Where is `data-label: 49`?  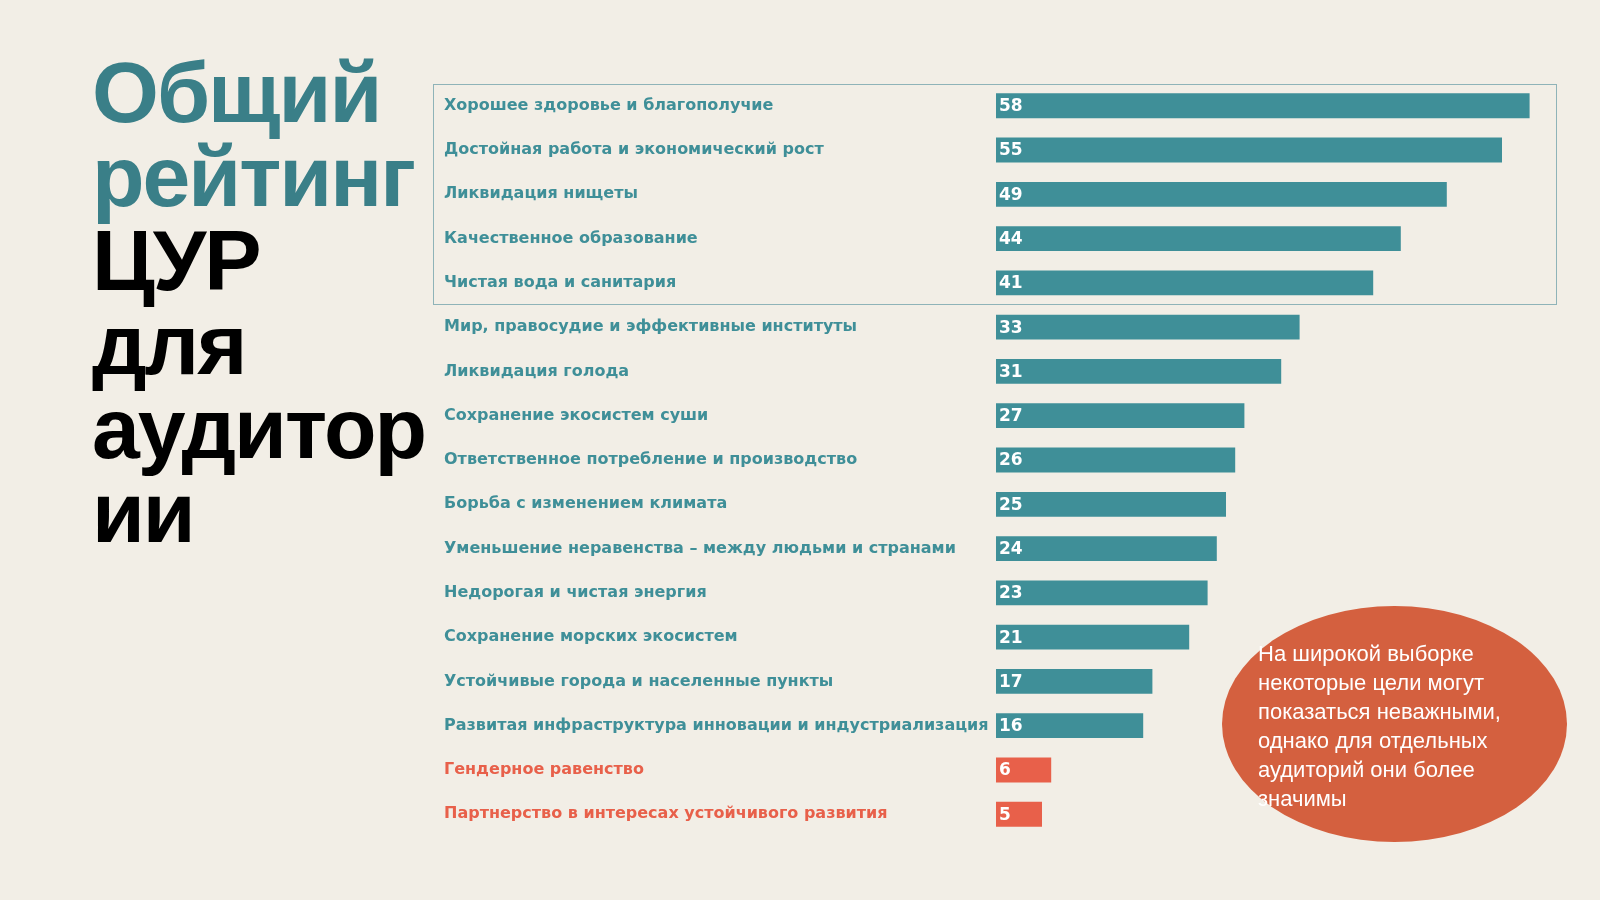 data-label: 49 is located at coordinates (1011, 193).